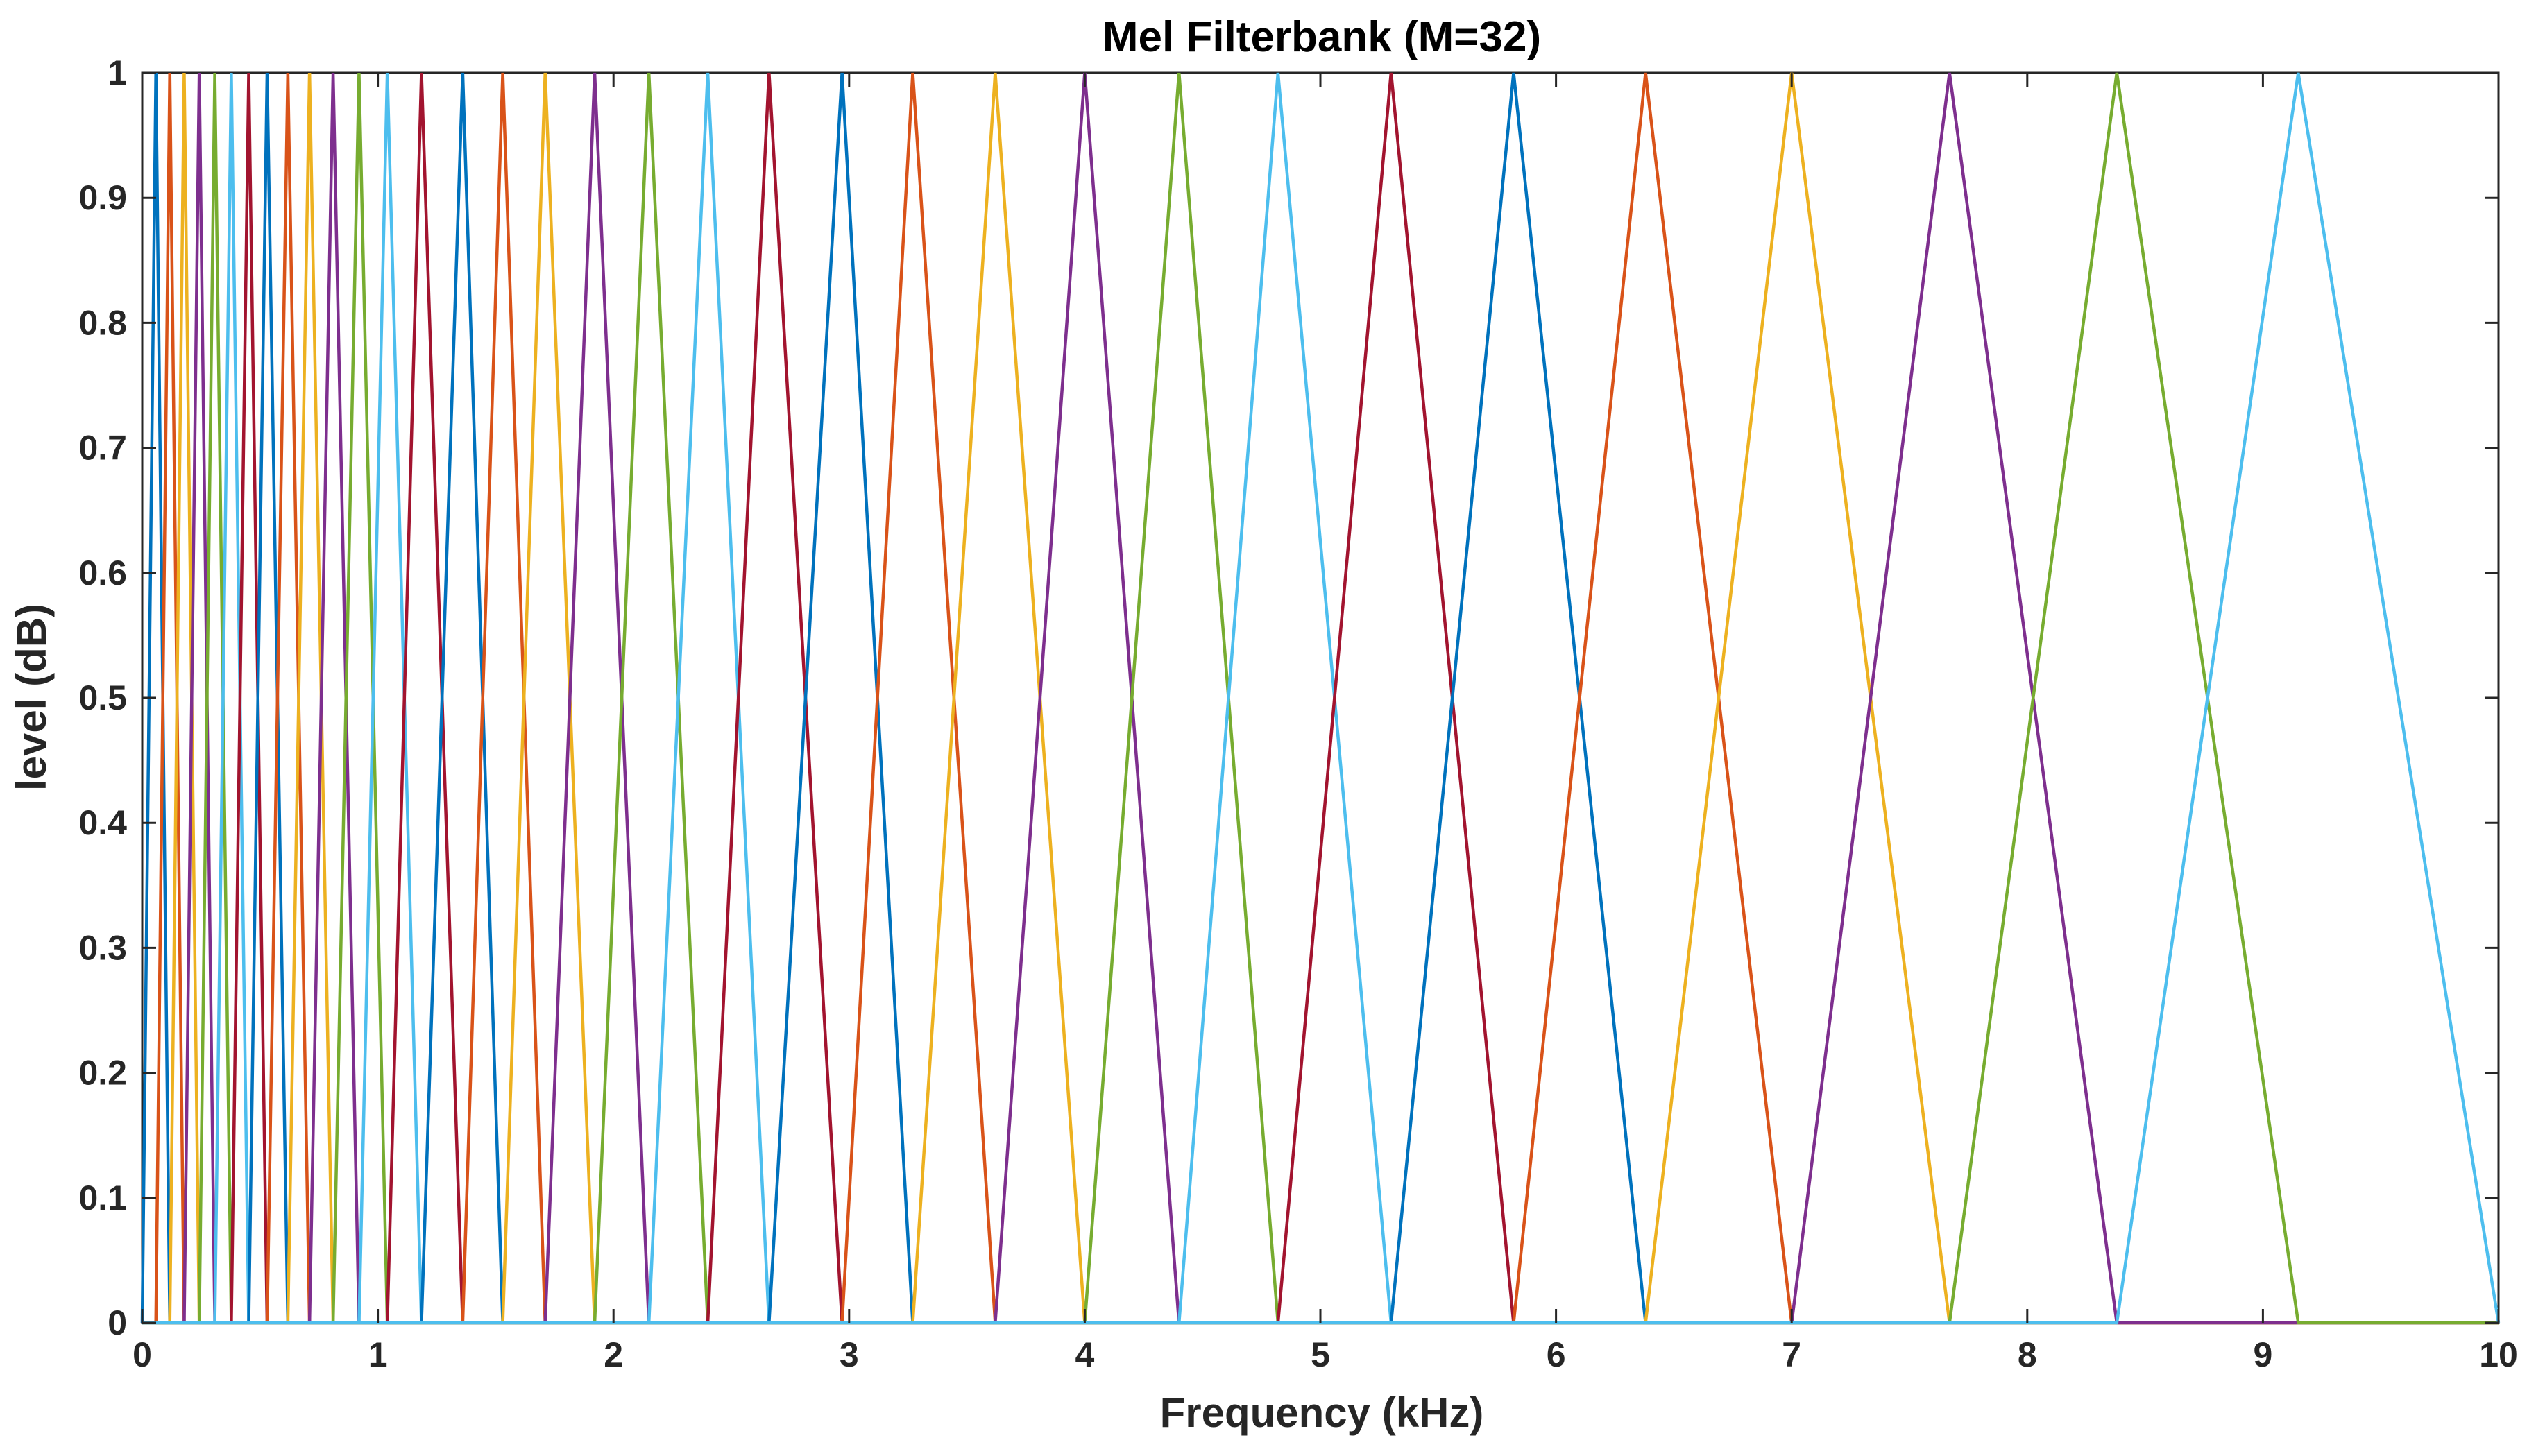 This screenshot has width=2536, height=1456. What do you see at coordinates (2498, 1354) in the screenshot?
I see `x-tick-label: 10` at bounding box center [2498, 1354].